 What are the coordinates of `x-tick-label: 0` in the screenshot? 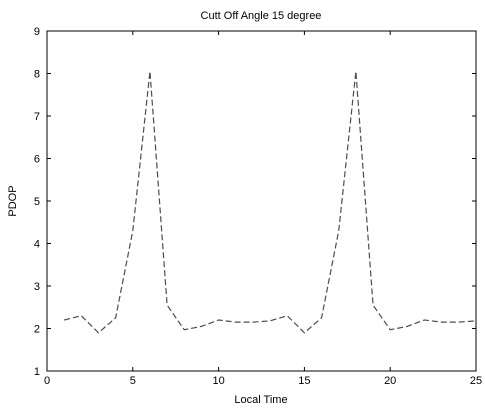 It's located at (47, 381).